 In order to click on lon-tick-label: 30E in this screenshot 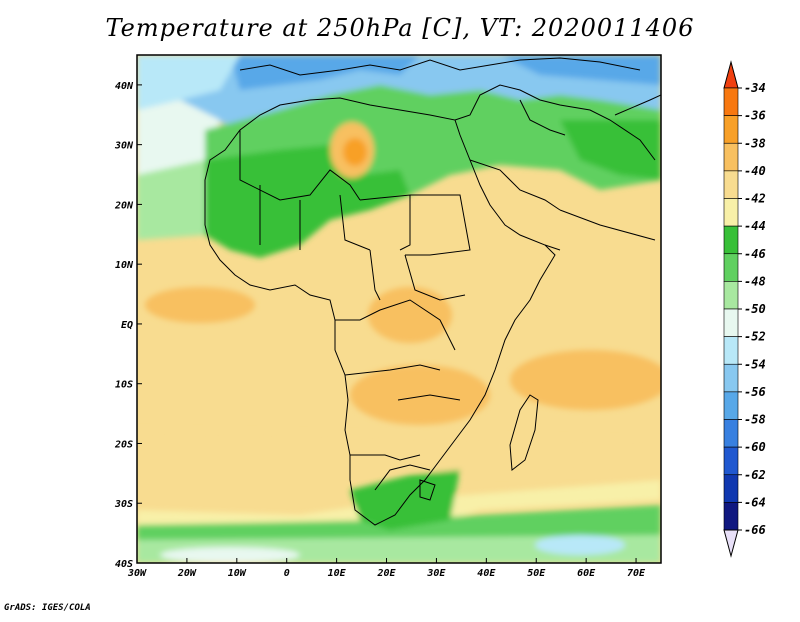, I will do `click(436, 573)`.